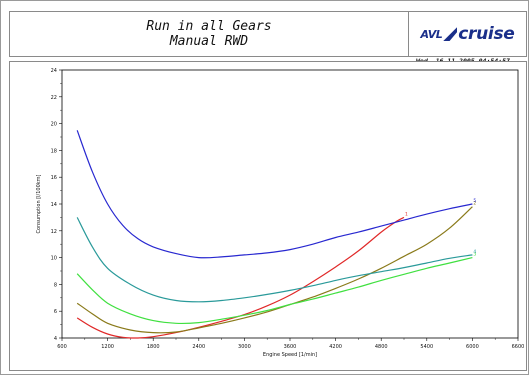  Describe the element at coordinates (474, 201) in the screenshot. I see `series-label-gear-5: 5` at that location.